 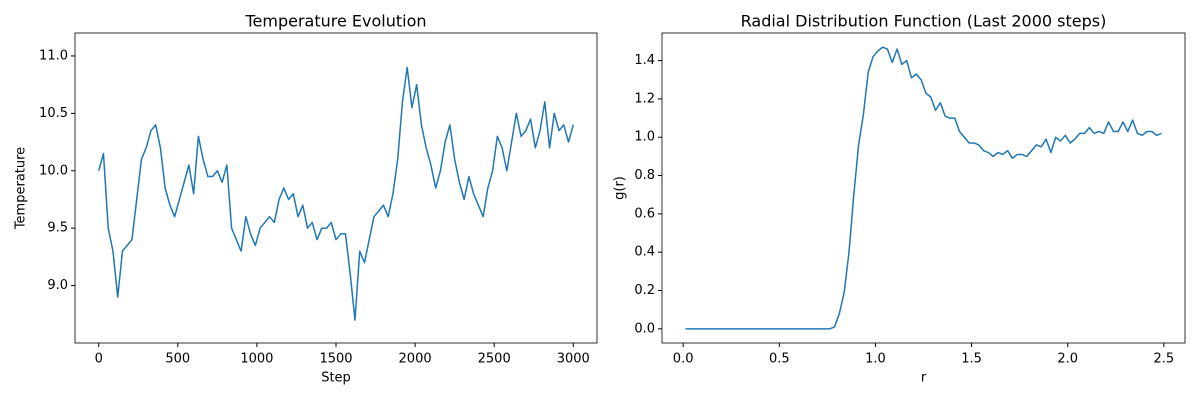 I want to click on x-axis-label: r, so click(x=924, y=378).